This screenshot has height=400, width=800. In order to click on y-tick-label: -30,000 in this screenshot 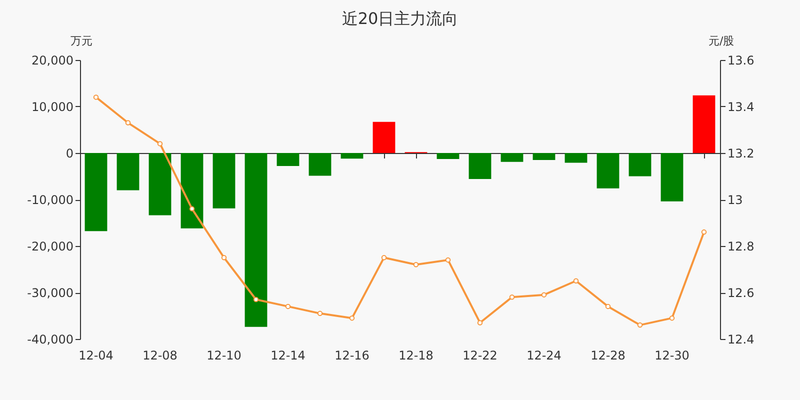, I will do `click(50, 293)`.